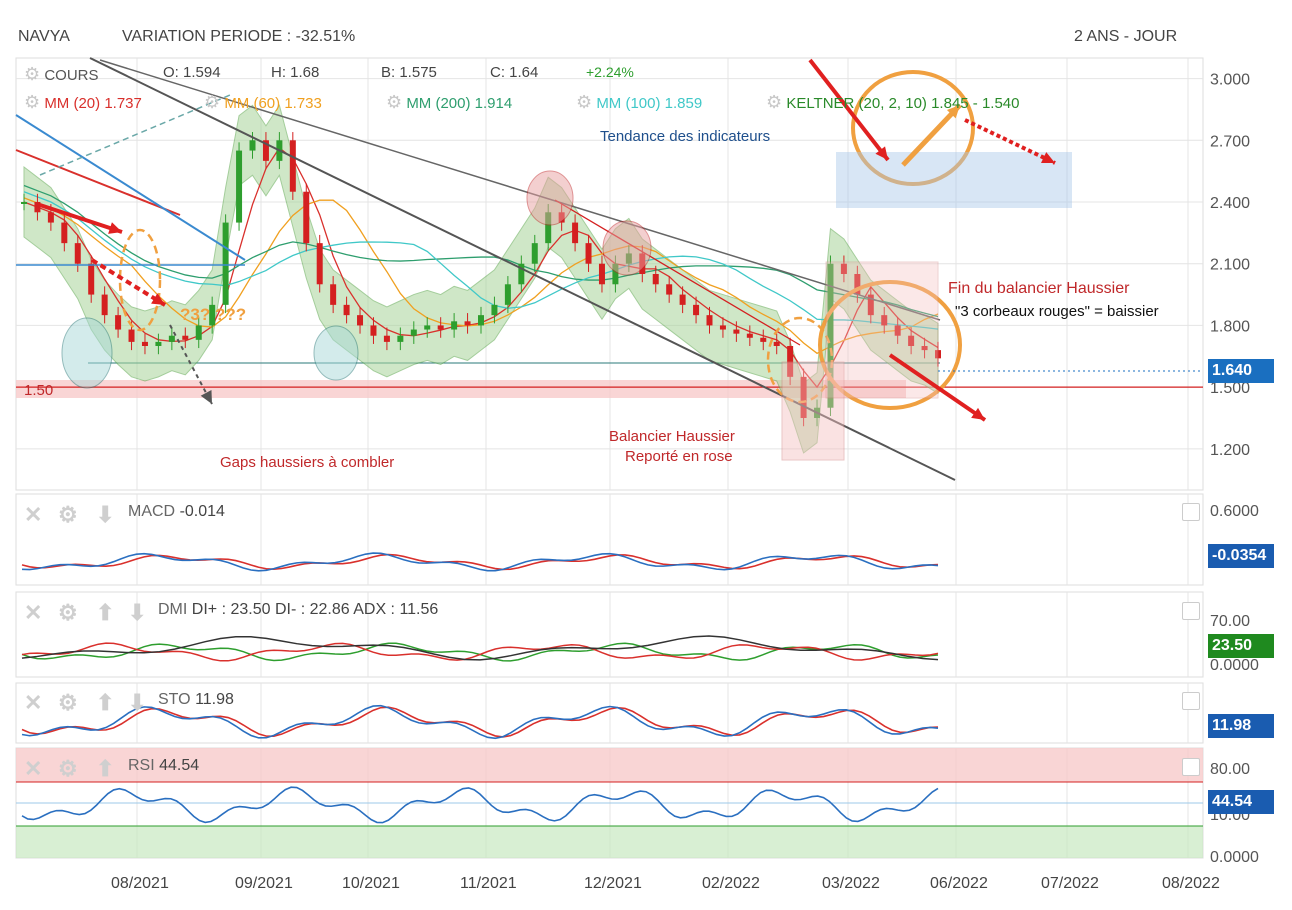 The image size is (1292, 910). I want to click on keltner-label: KELTNER (20, 2, 10) 1.845 - 1.540, so click(903, 103).